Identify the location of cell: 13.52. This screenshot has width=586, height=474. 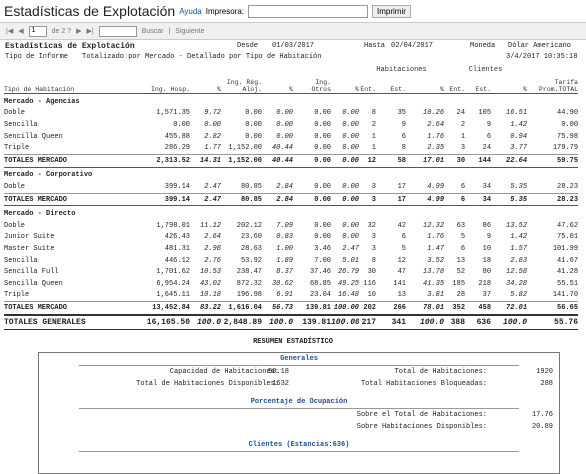
(517, 225).